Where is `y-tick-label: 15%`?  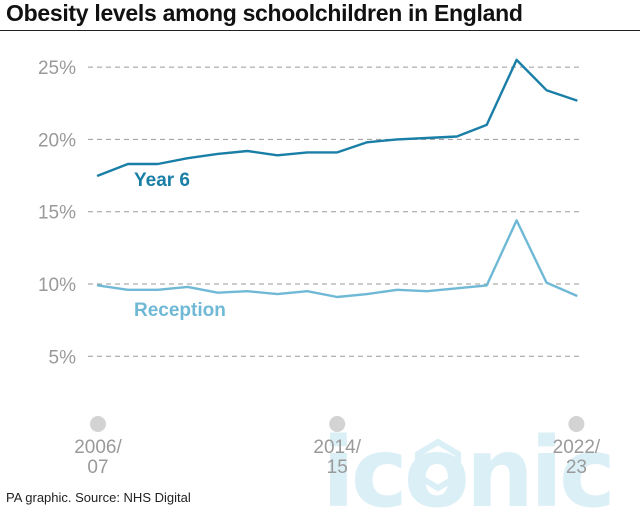 y-tick-label: 15% is located at coordinates (57, 213).